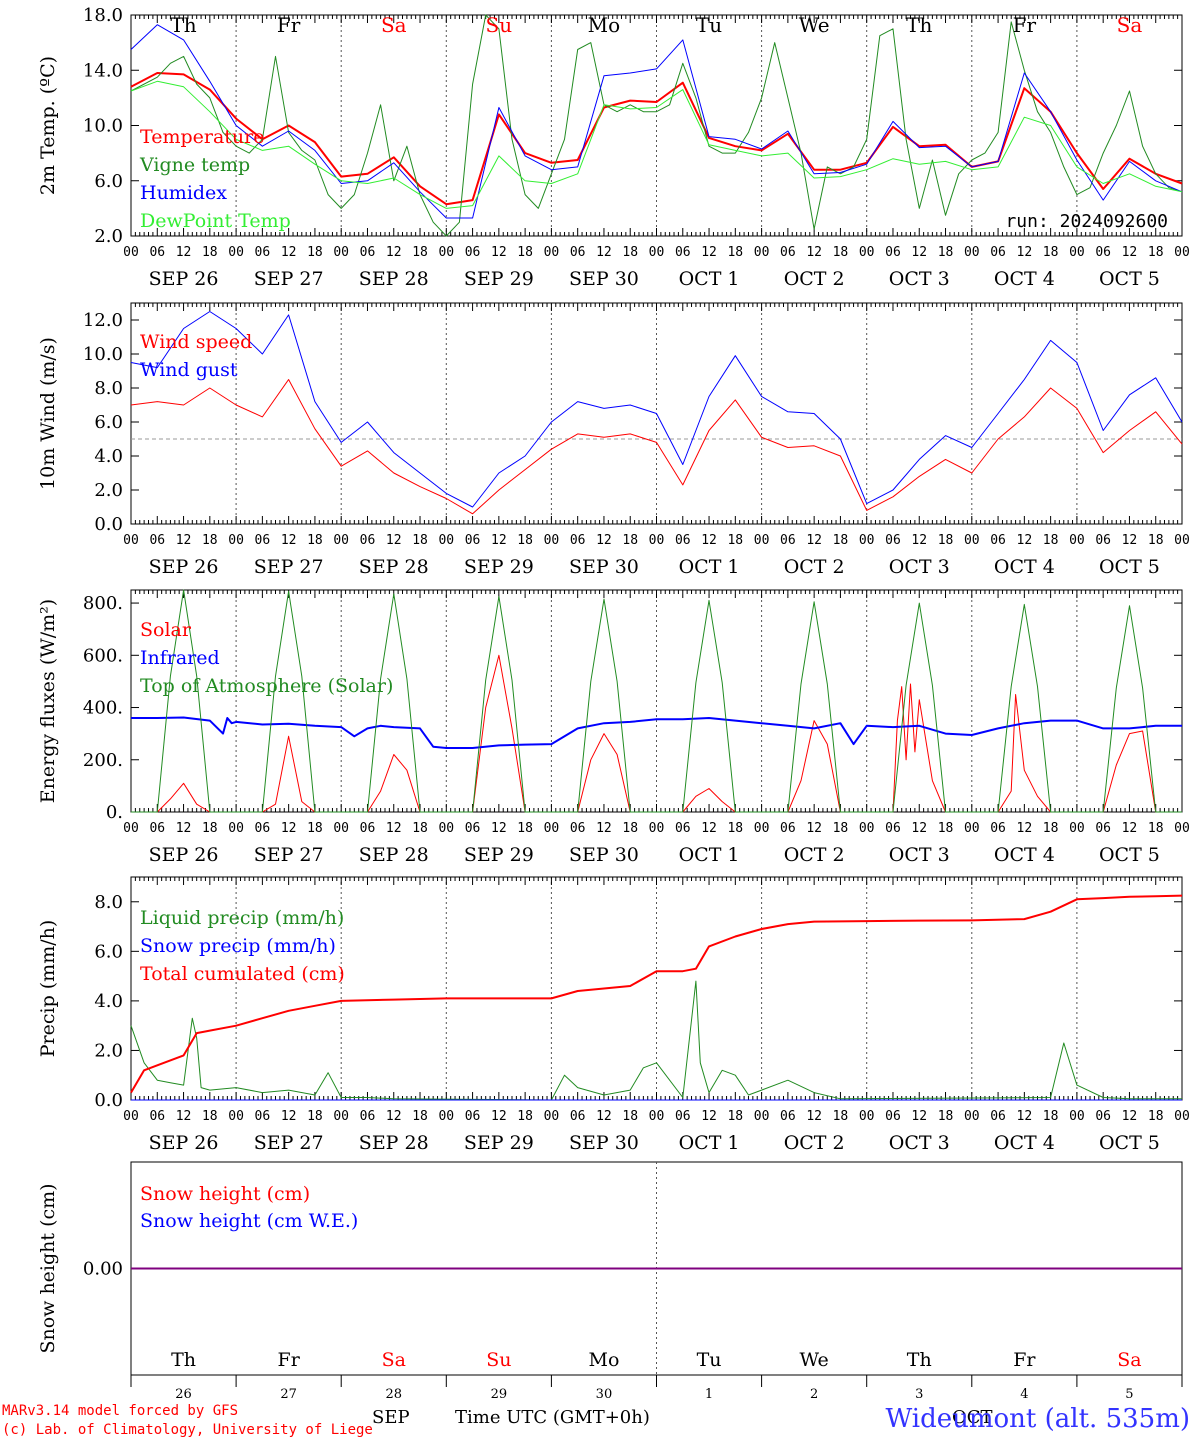 The width and height of the screenshot is (1194, 1440). Describe the element at coordinates (103, 708) in the screenshot. I see `y-tick-label: 400.` at that location.